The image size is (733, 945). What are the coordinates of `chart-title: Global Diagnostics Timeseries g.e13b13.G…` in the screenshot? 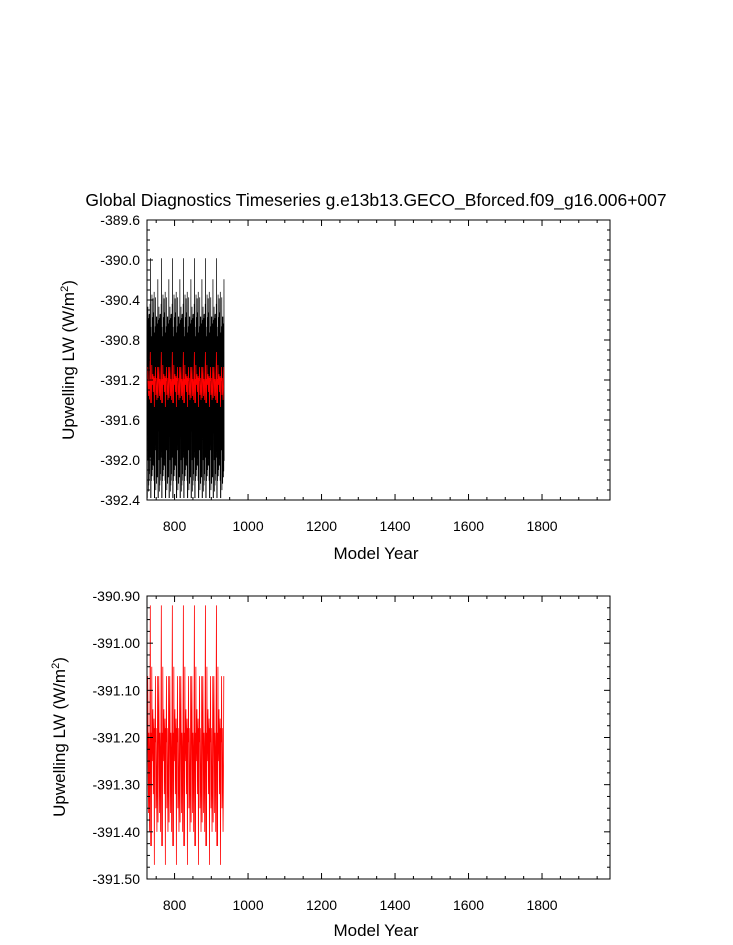 It's located at (375, 200).